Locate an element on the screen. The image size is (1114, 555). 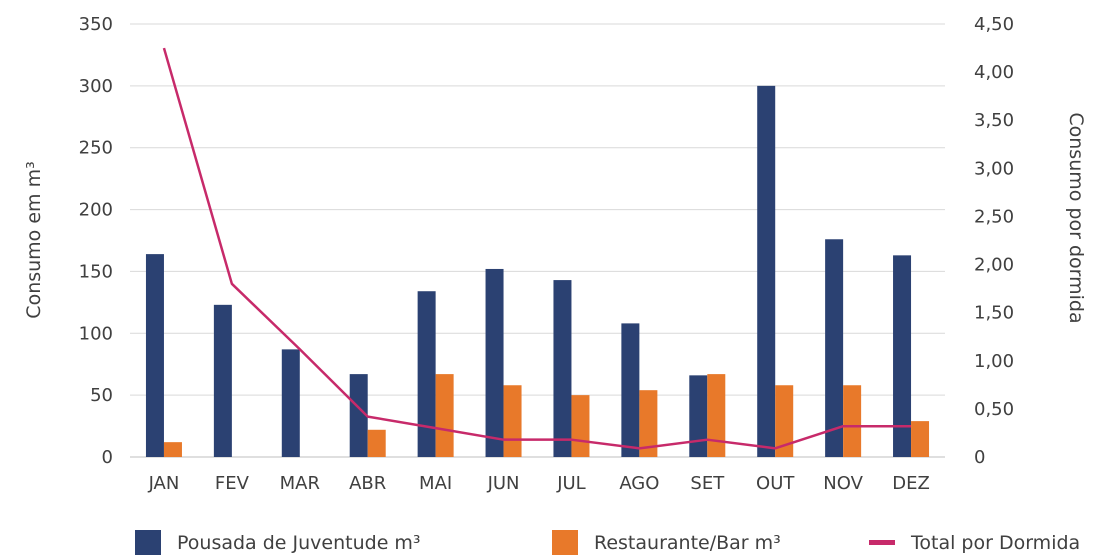
right-tick-label: 0 is located at coordinates (979, 457).